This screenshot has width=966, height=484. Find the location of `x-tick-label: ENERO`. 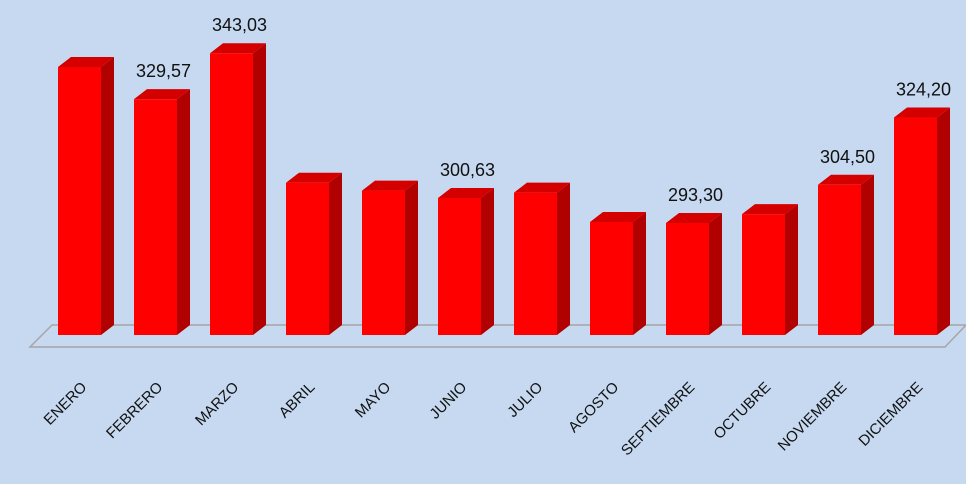

x-tick-label: ENERO is located at coordinates (66, 404).